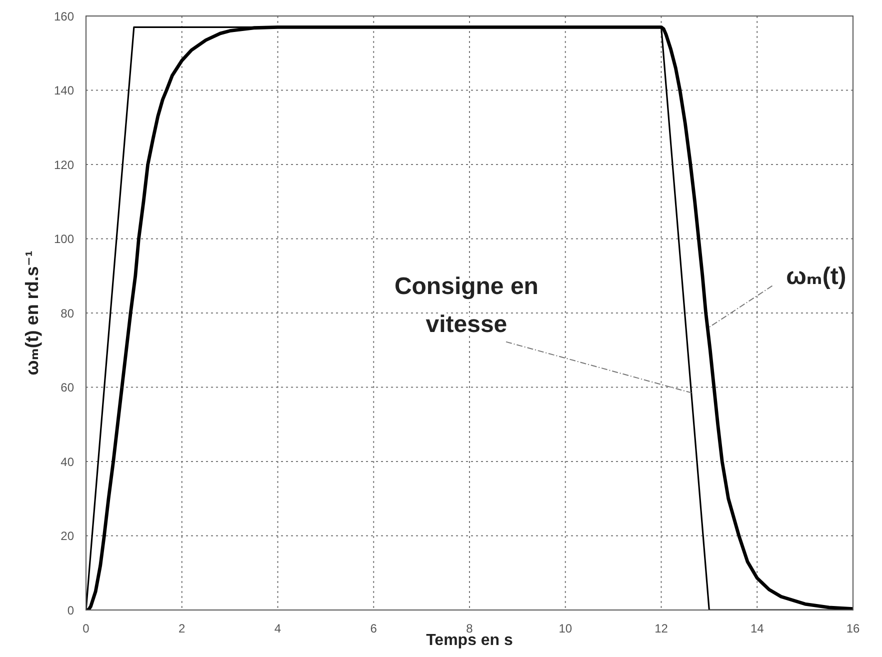 The width and height of the screenshot is (882, 657). Describe the element at coordinates (86, 629) in the screenshot. I see `x-tick-label: 0` at that location.